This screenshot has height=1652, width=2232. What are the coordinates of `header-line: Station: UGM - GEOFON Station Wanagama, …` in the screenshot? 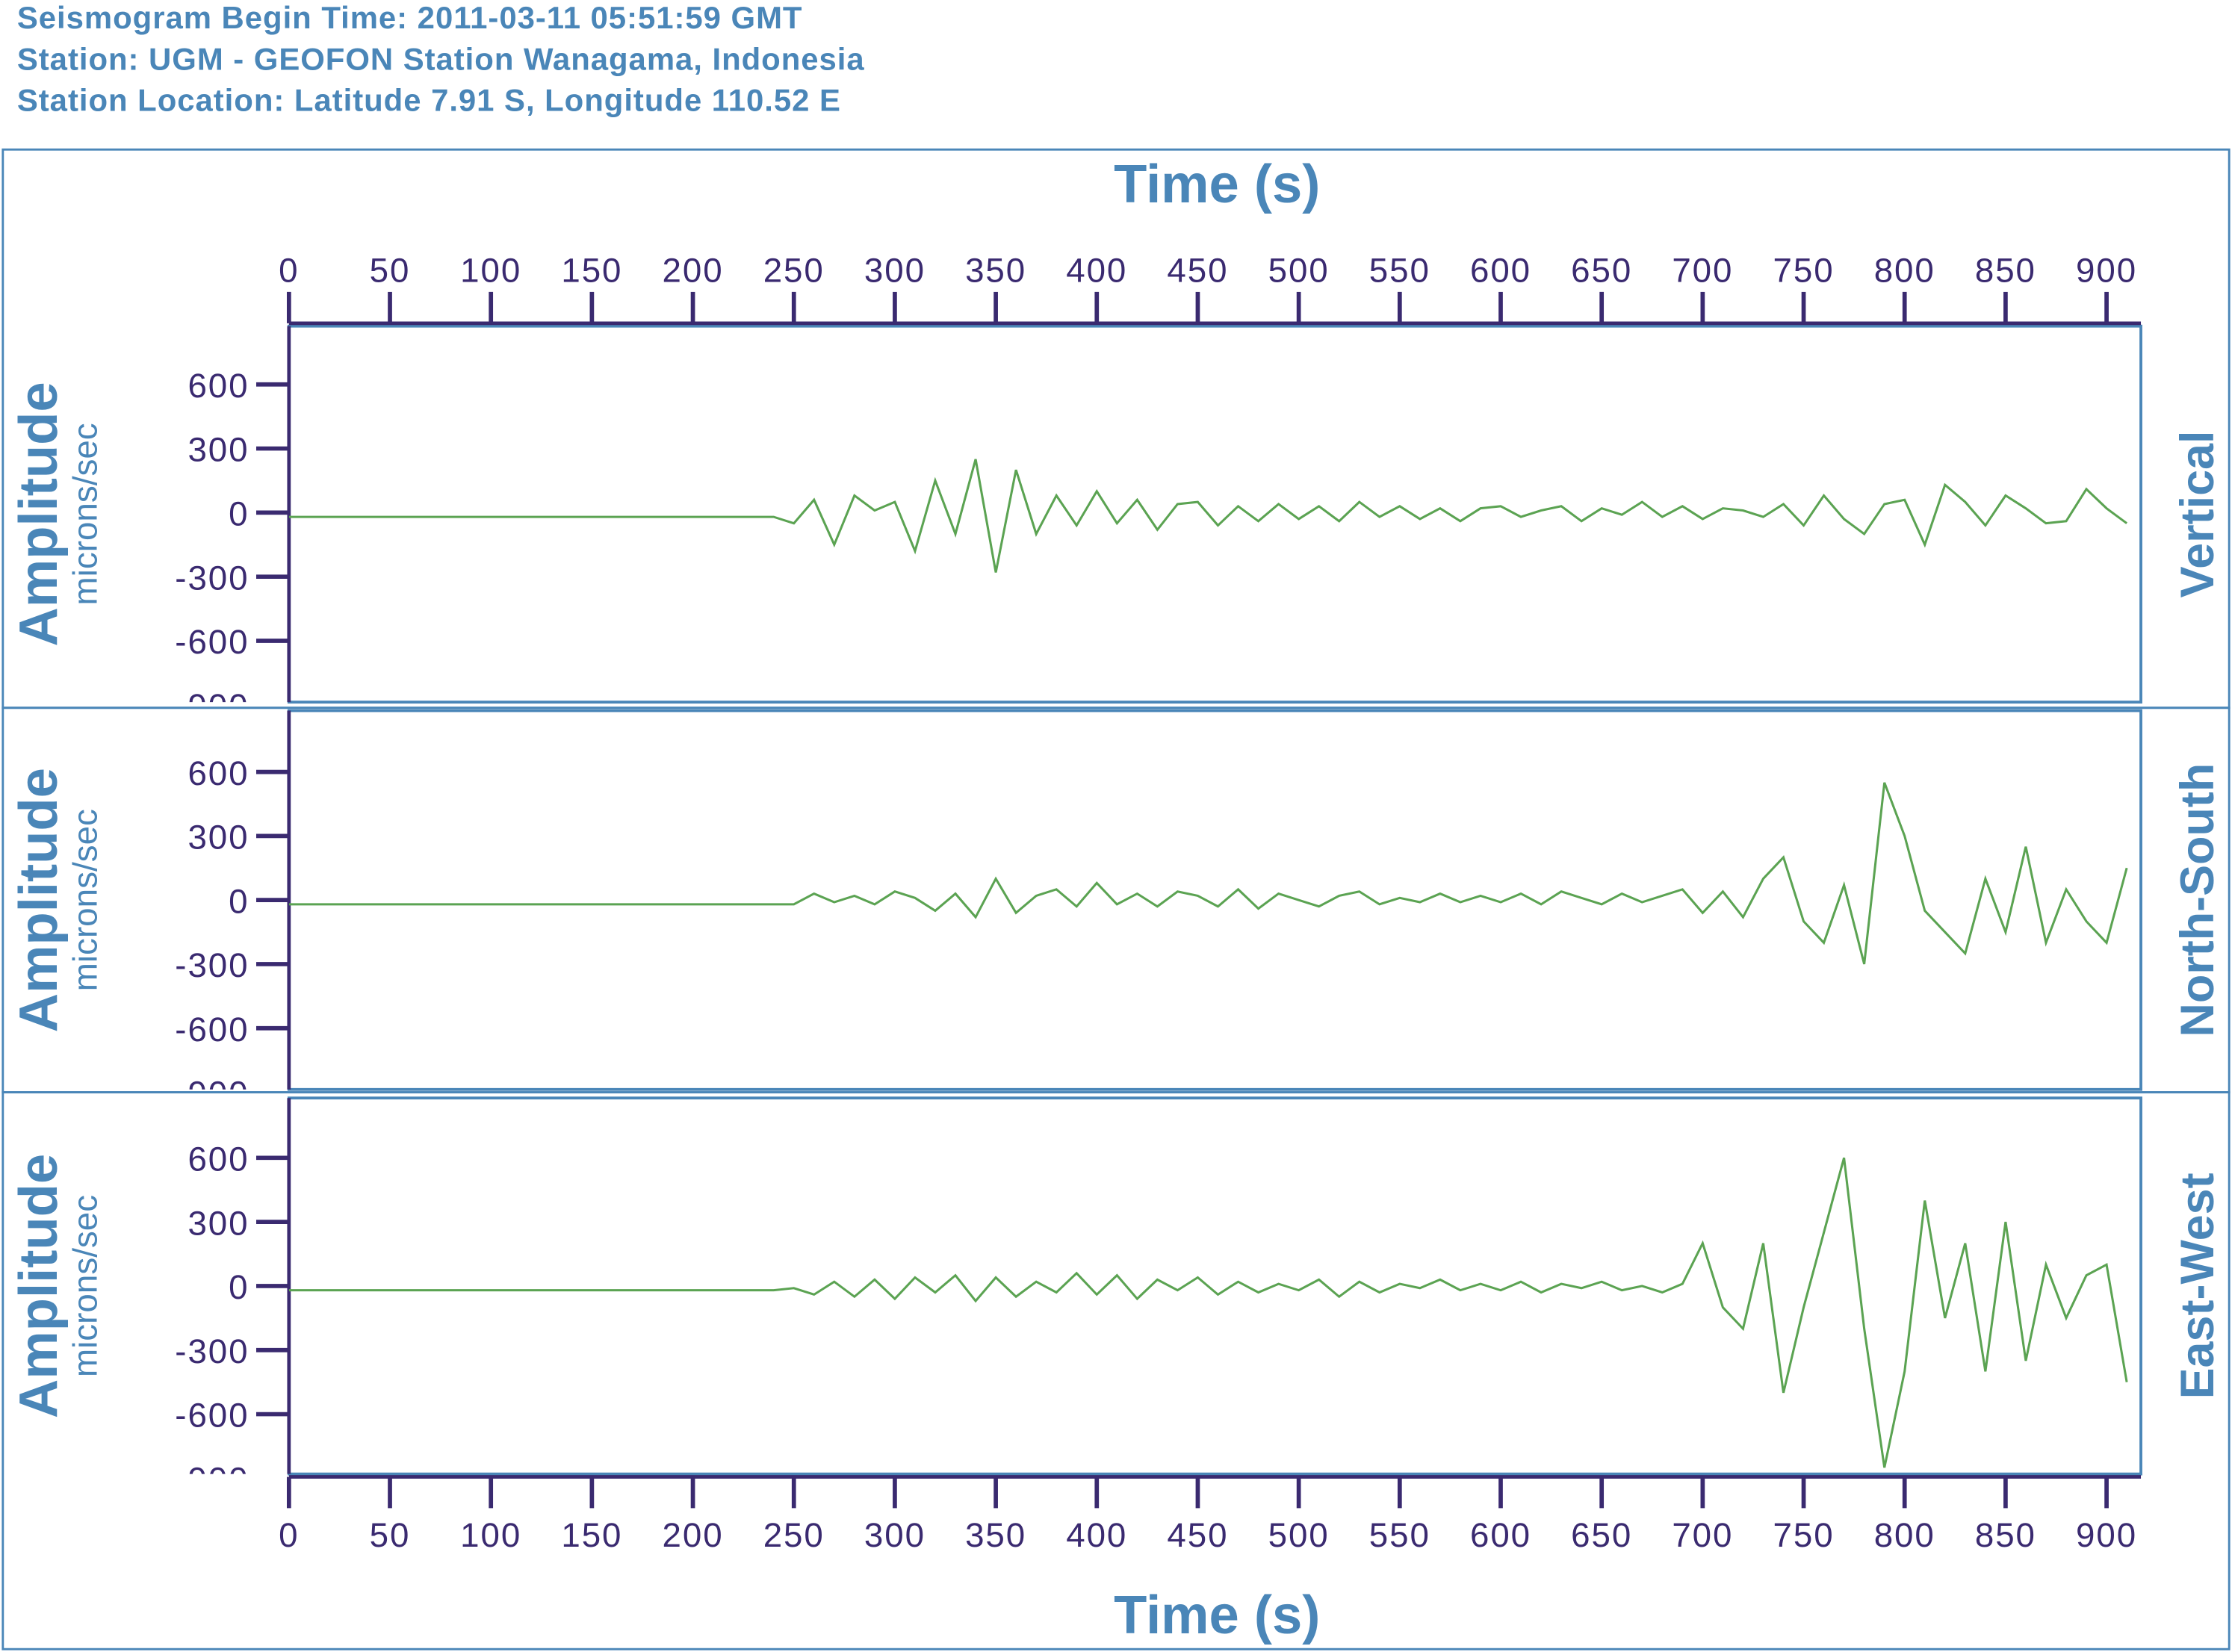 It's located at (441, 58).